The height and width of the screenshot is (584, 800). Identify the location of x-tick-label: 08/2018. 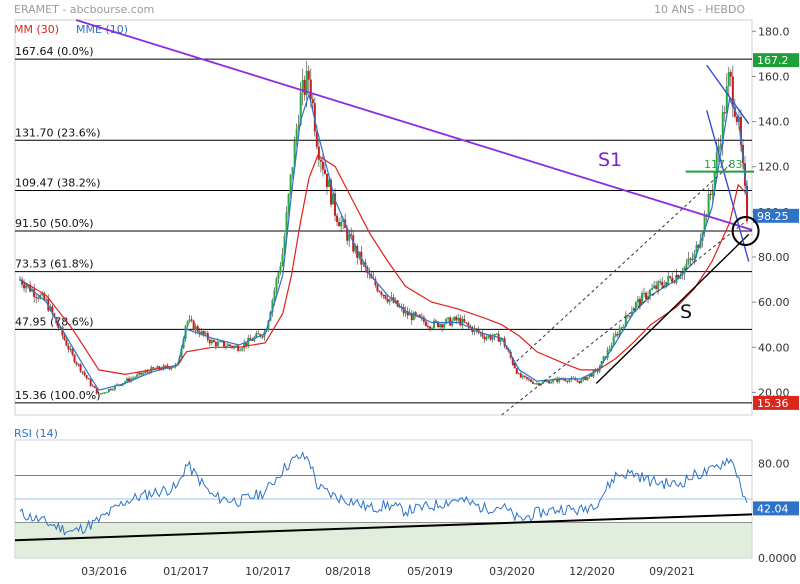
(348, 571).